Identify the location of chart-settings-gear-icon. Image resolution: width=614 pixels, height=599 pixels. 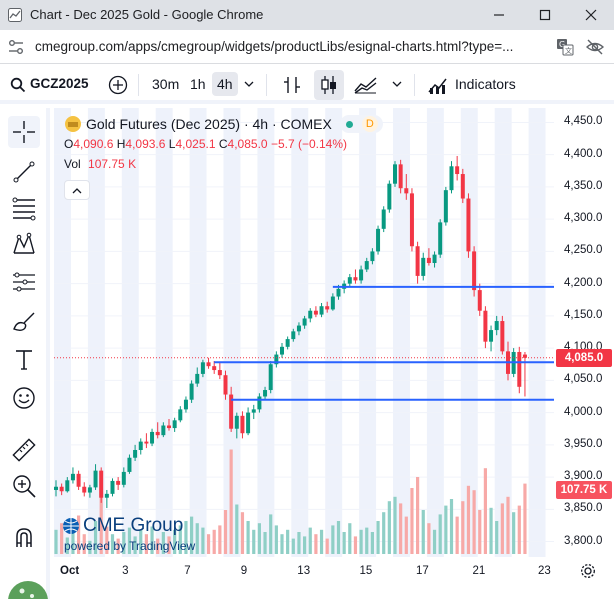
(588, 571).